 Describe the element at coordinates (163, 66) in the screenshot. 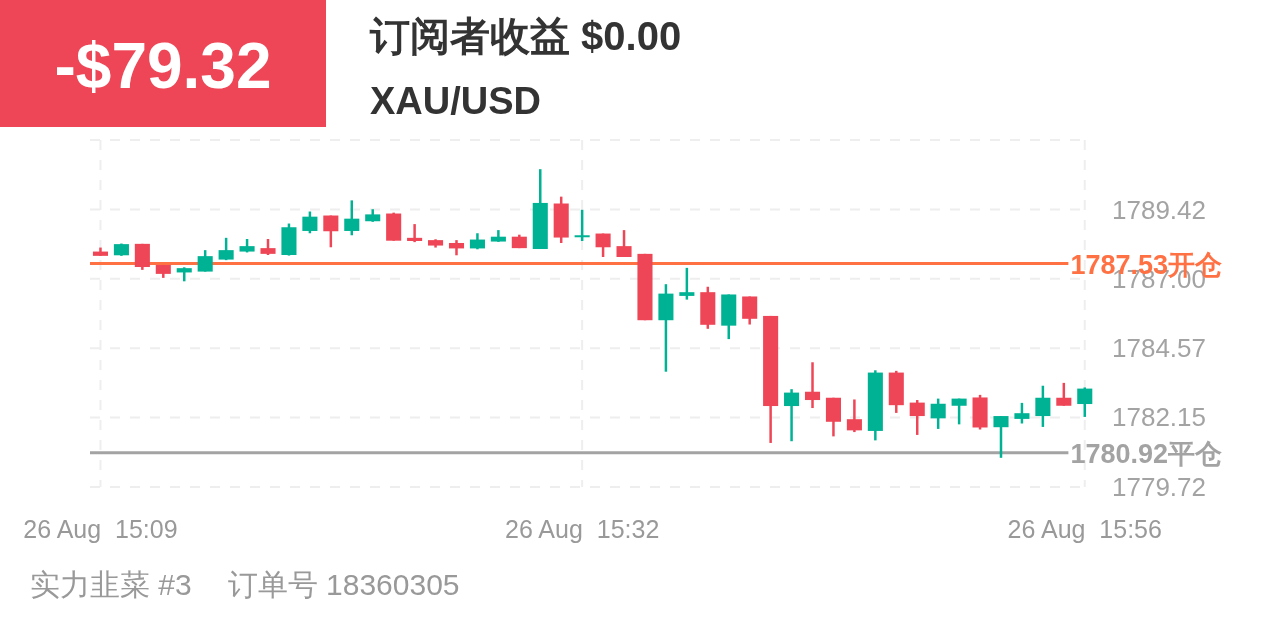

I see `text: -$79.32` at that location.